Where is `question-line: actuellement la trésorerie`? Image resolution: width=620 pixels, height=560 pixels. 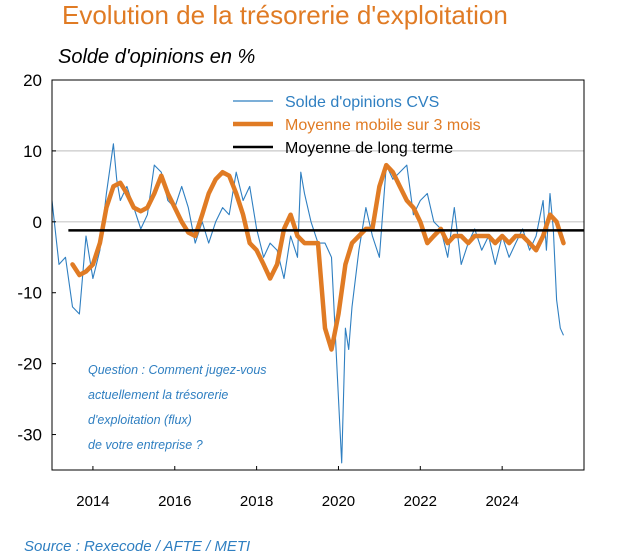 question-line: actuellement la trésorerie is located at coordinates (158, 395).